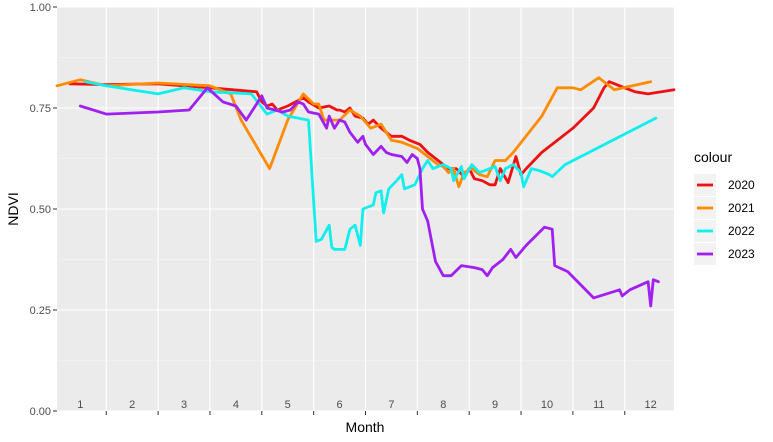 This screenshot has height=442, width=773. Describe the element at coordinates (741, 254) in the screenshot. I see `legend-label-2023: 2023` at that location.